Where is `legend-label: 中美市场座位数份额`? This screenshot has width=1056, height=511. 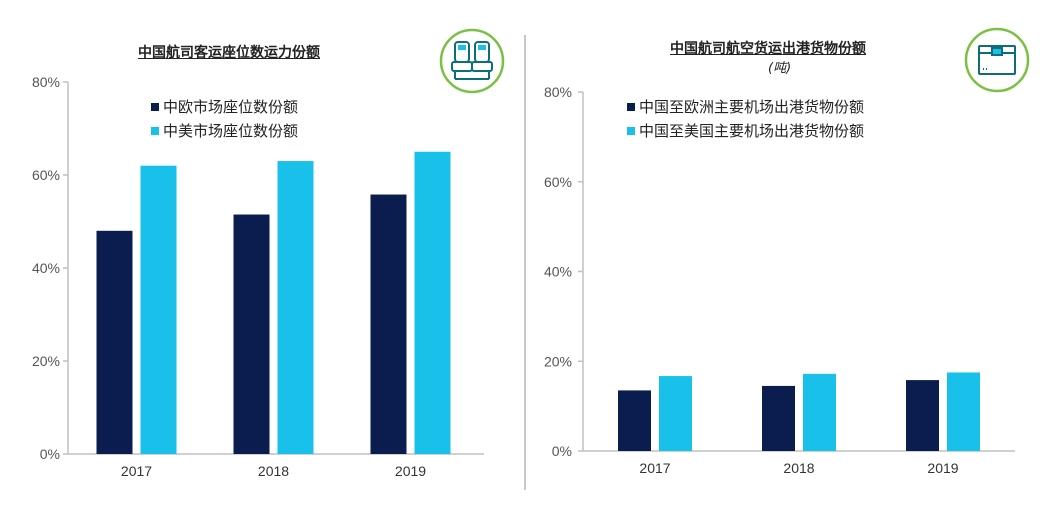 legend-label: 中美市场座位数份额 is located at coordinates (230, 131).